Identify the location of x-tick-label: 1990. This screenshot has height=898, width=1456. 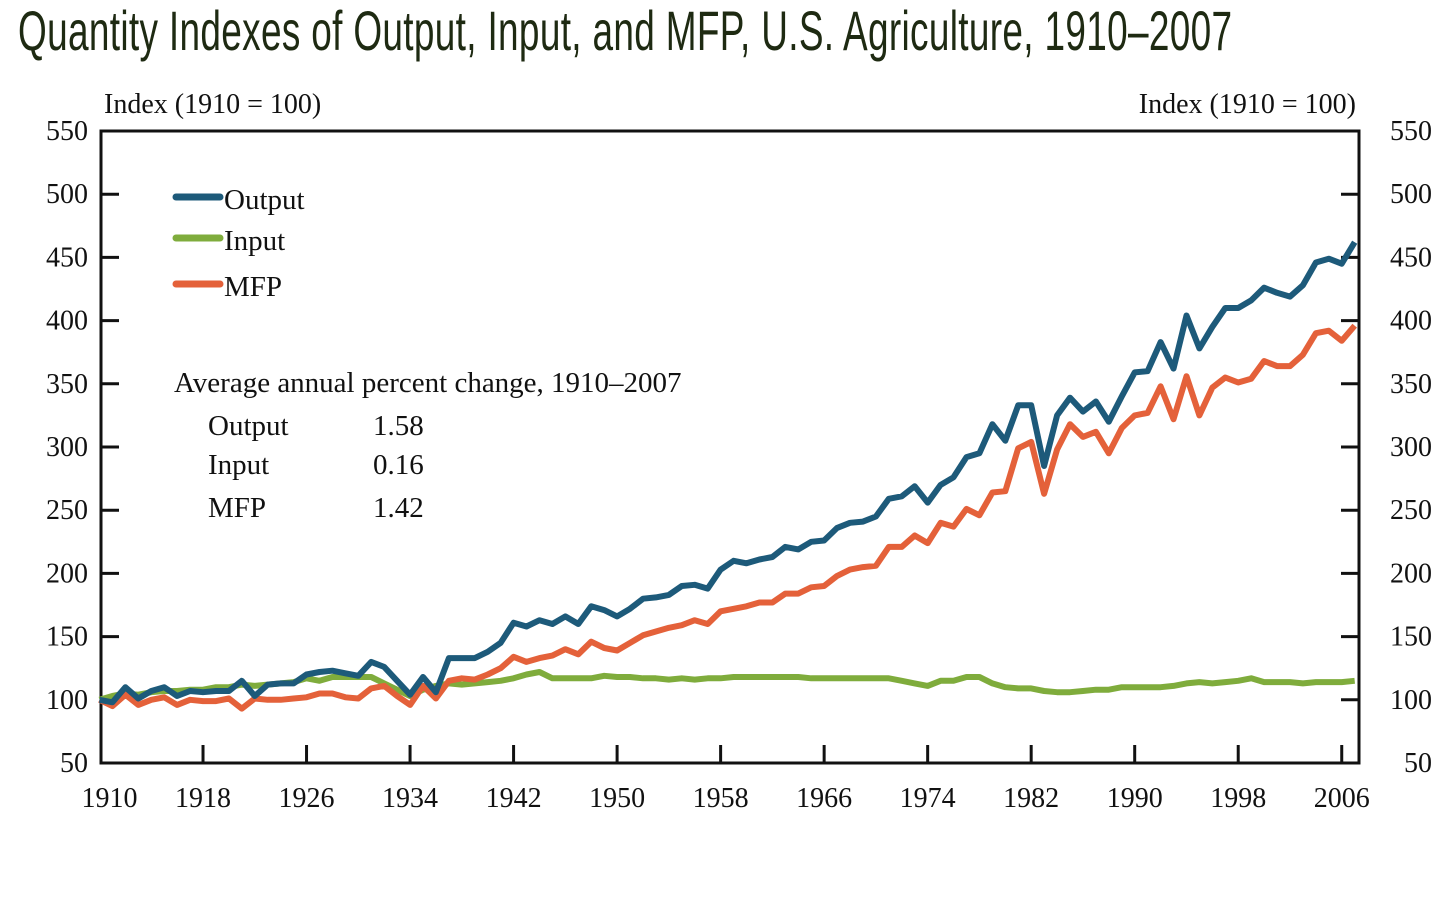
(1135, 798).